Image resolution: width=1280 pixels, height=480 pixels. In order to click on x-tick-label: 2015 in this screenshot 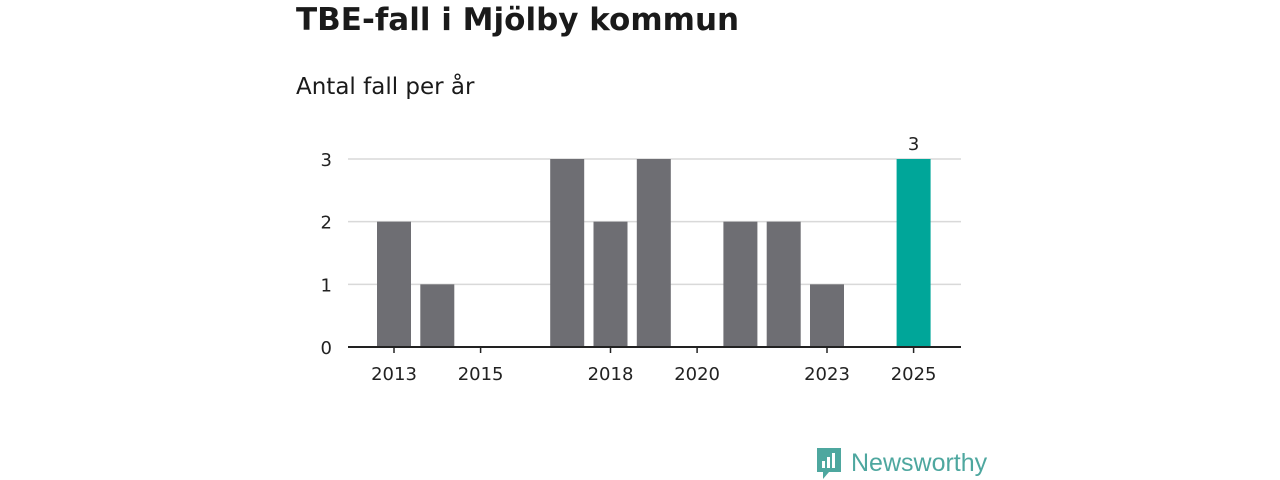, I will do `click(481, 374)`.